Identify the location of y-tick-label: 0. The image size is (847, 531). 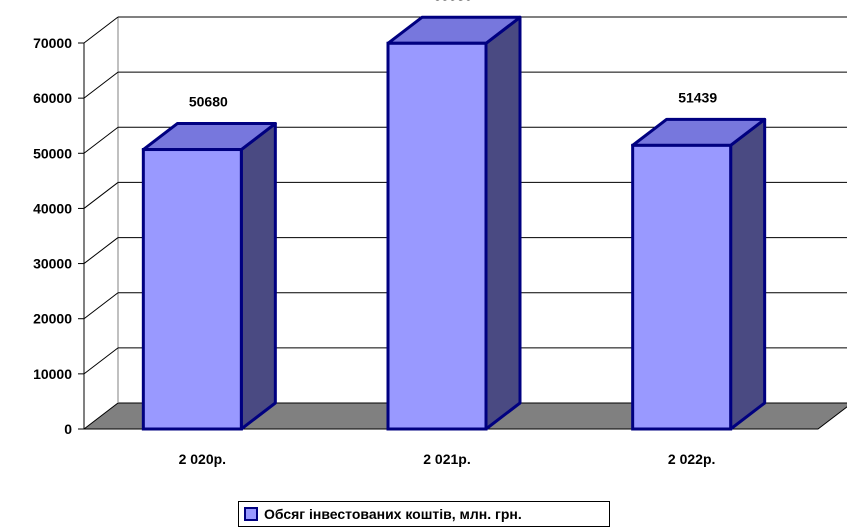
(68, 429).